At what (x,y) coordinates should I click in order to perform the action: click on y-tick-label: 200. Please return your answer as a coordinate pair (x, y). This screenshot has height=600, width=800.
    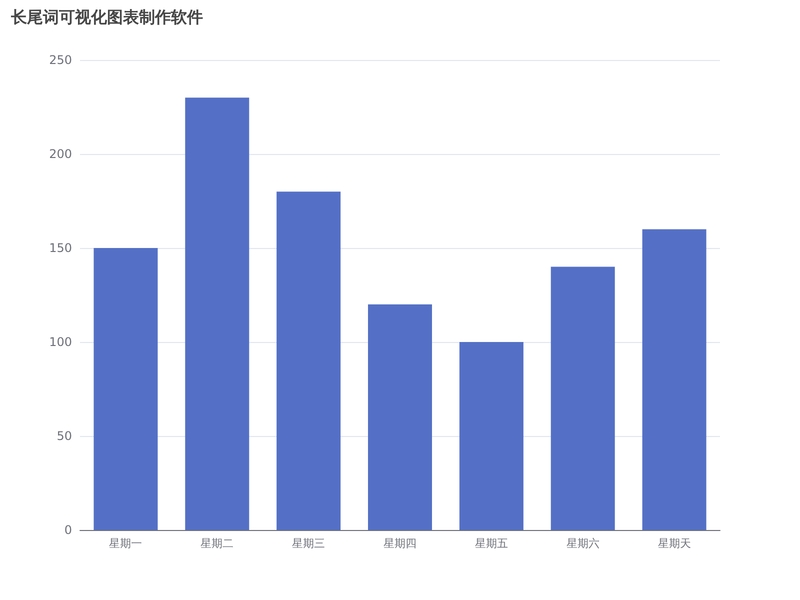
    Looking at the image, I should click on (60, 154).